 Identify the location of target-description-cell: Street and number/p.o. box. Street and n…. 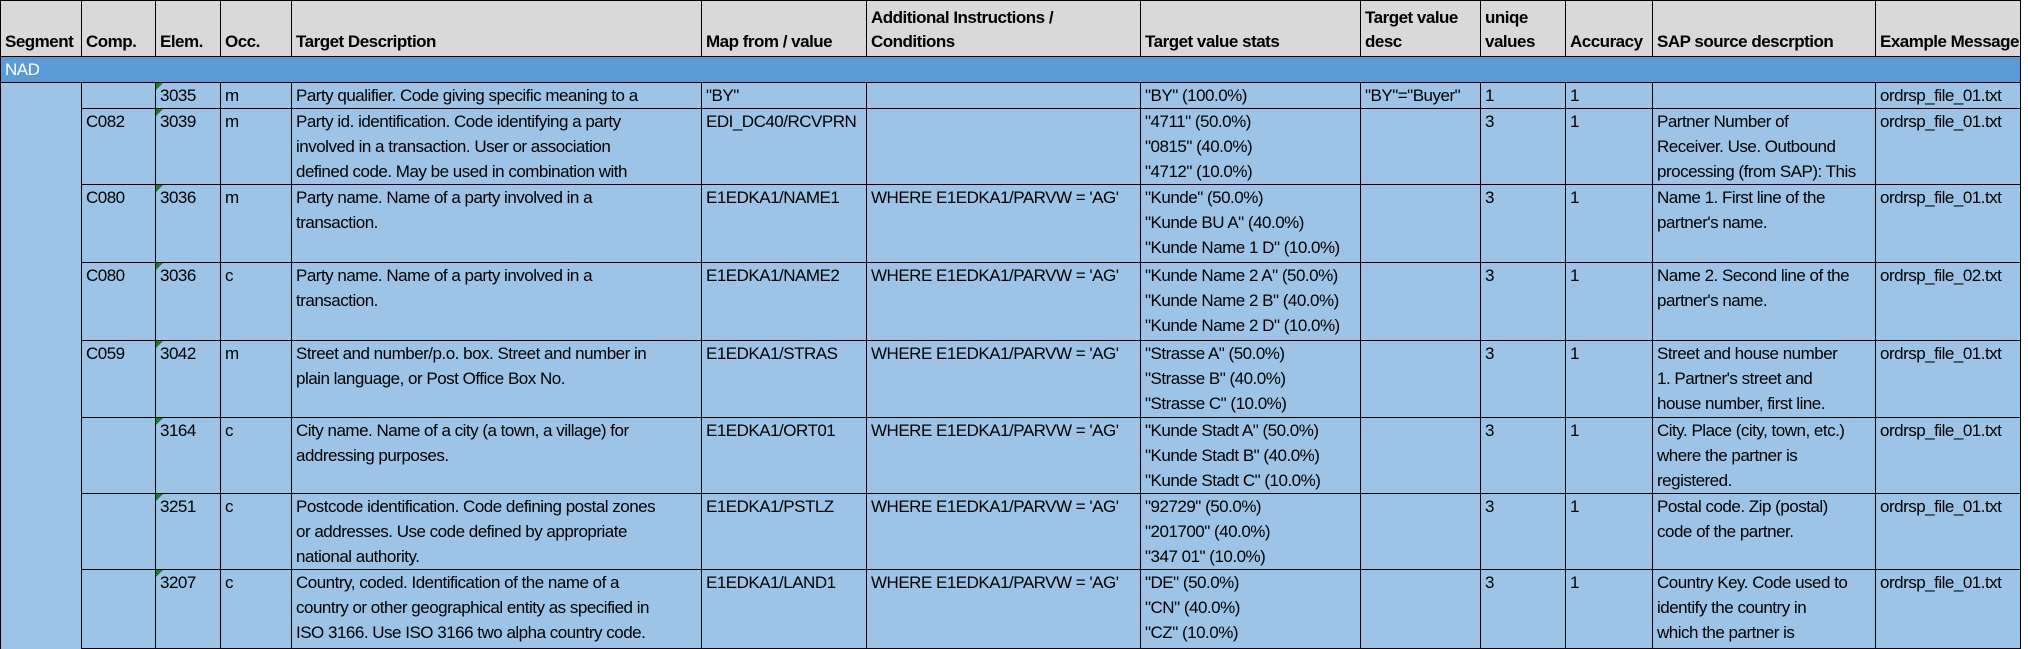
(496, 379).